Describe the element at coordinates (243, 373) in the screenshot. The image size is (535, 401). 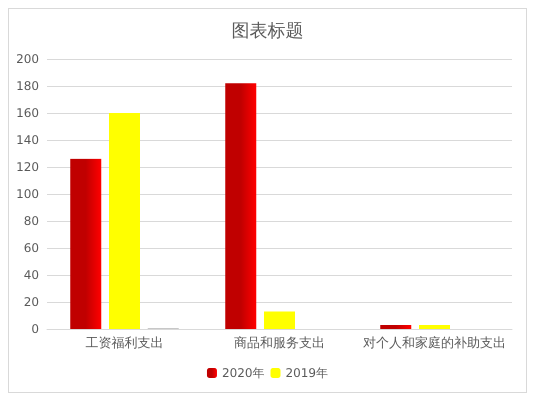
I see `legend-label: 2020年` at that location.